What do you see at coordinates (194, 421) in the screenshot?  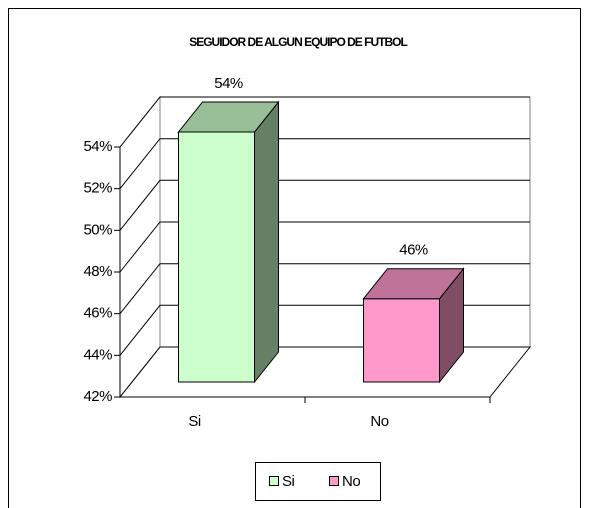 I see `x-tick-label: Si` at bounding box center [194, 421].